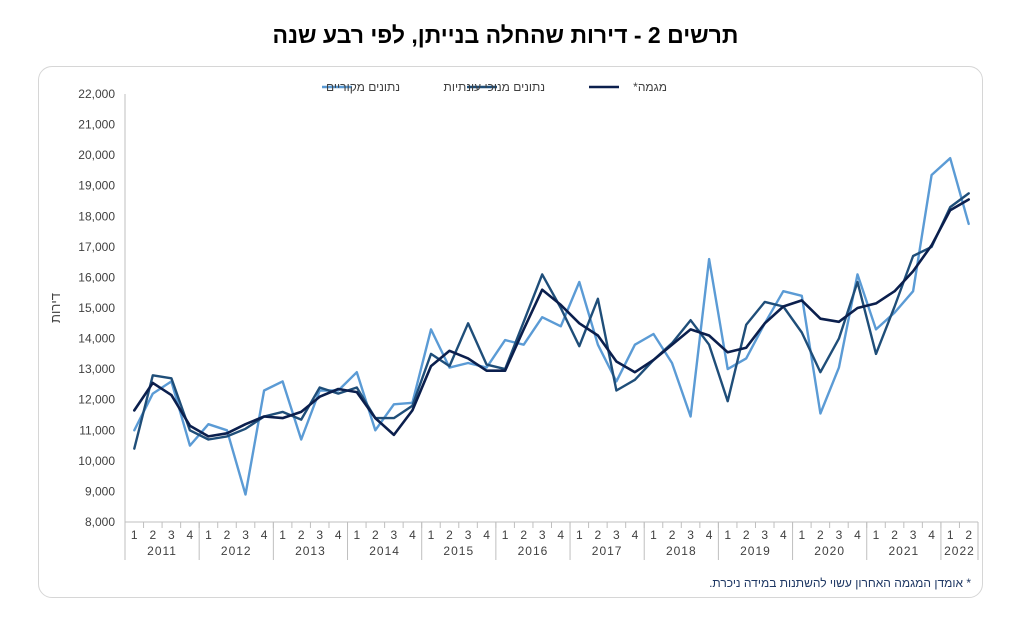  I want to click on x-year-label: 2019, so click(755, 551).